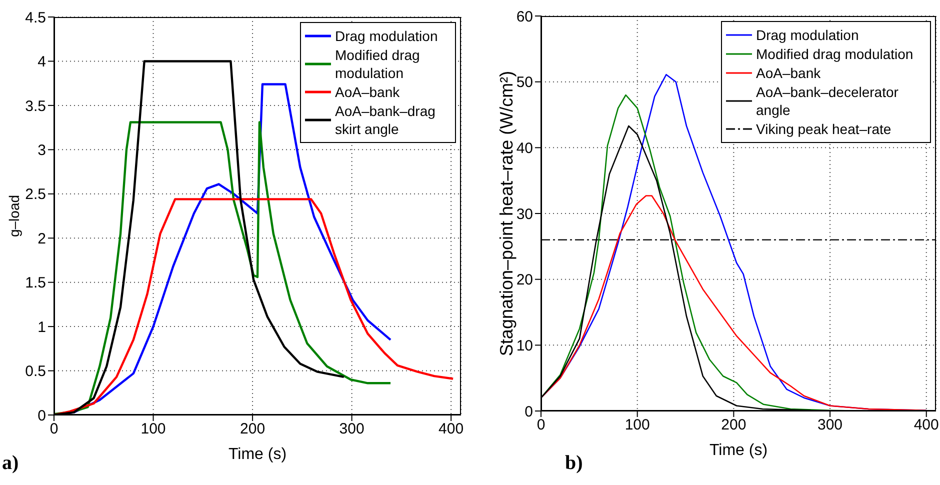 This screenshot has height=485, width=940. I want to click on y-tick-label: 1.5, so click(35, 283).